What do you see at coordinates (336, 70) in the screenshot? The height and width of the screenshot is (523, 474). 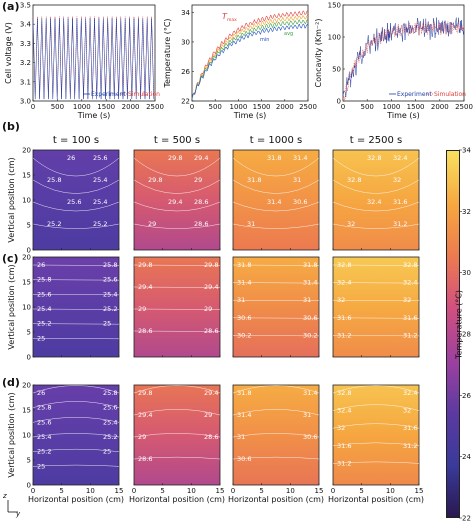 I see `y-tick-label: 50` at bounding box center [336, 70].